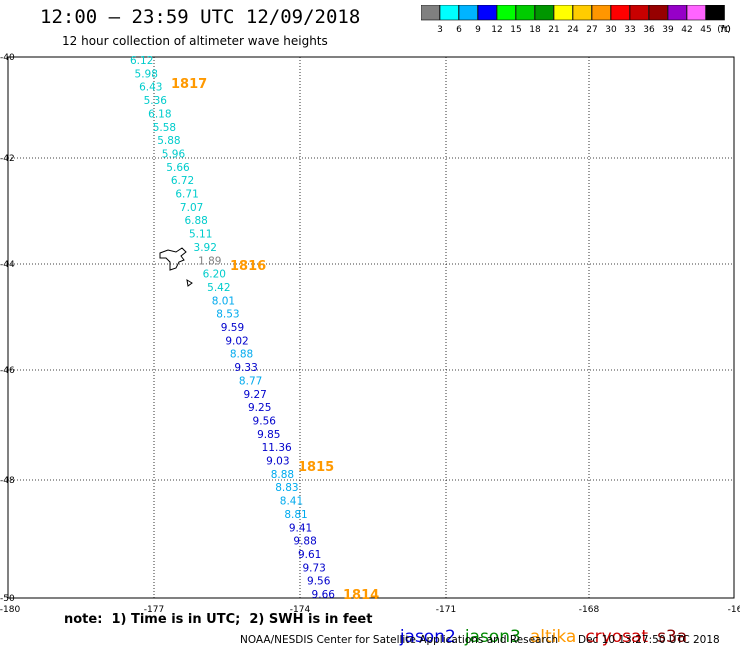 This screenshot has width=740, height=650. I want to click on scale-unit: (ft), so click(724, 30).